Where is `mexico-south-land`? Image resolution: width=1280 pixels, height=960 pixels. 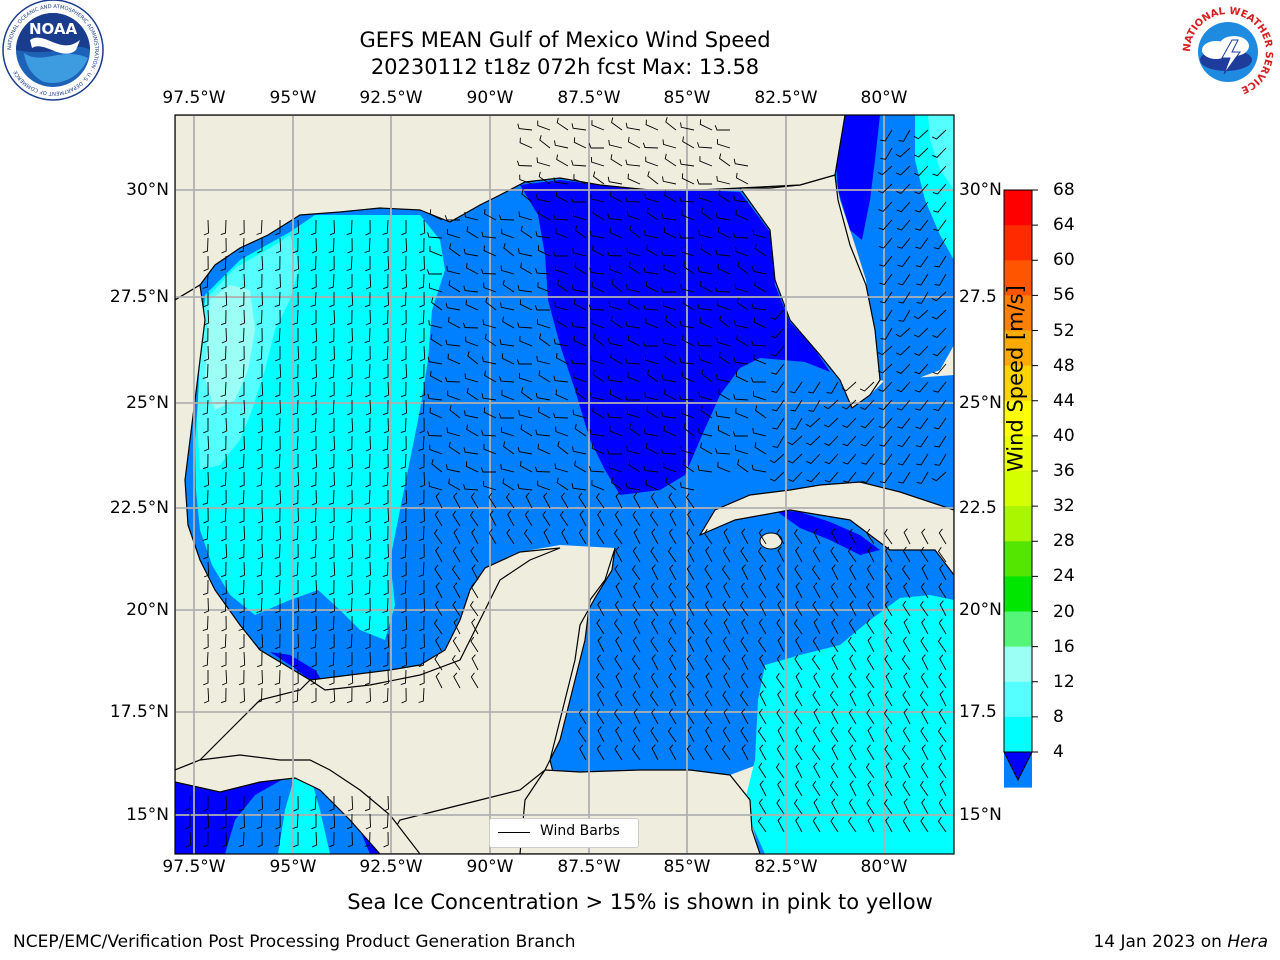
mexico-south-land is located at coordinates (434, 619).